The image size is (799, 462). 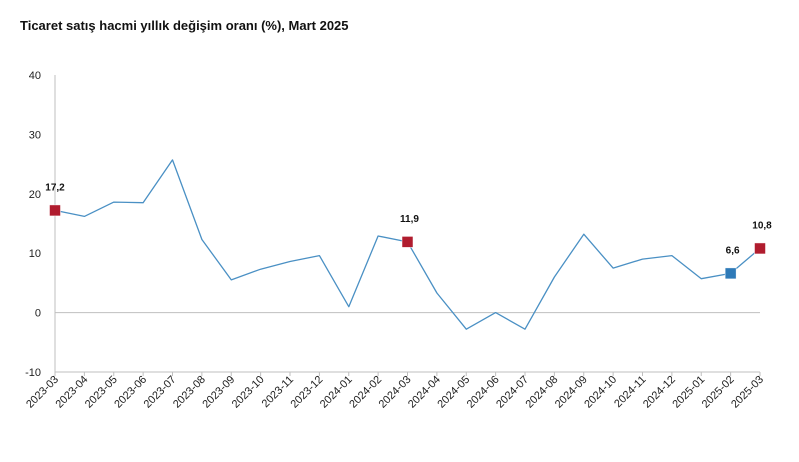 What do you see at coordinates (248, 392) in the screenshot?
I see `x-tick-label: 2023-10` at bounding box center [248, 392].